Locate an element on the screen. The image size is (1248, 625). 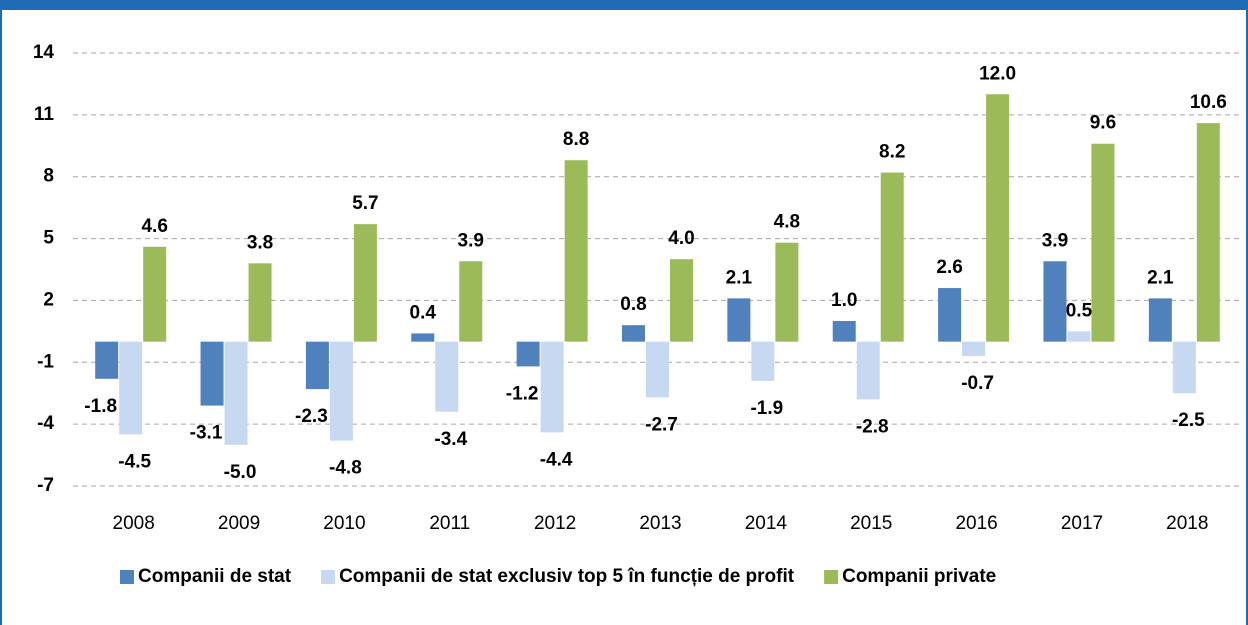
value-label: 3.8 is located at coordinates (260, 242).